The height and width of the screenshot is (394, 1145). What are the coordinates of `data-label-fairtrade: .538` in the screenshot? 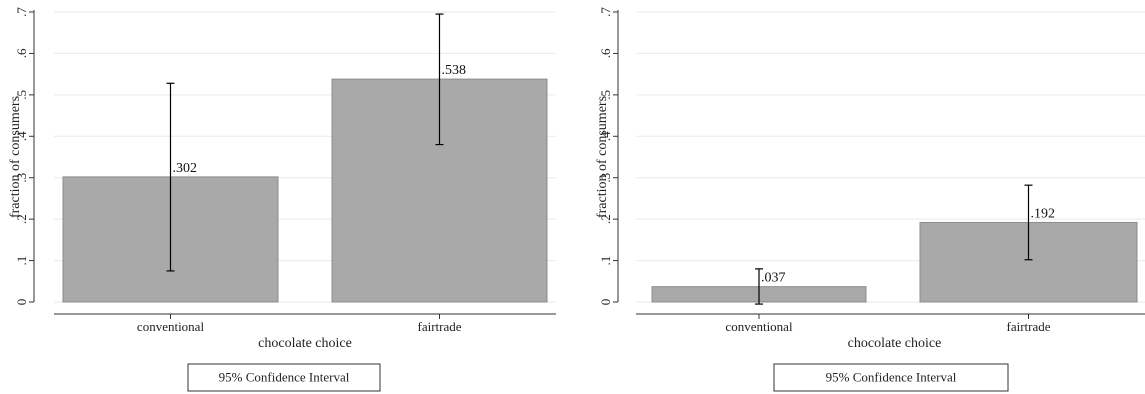 It's located at (454, 70).